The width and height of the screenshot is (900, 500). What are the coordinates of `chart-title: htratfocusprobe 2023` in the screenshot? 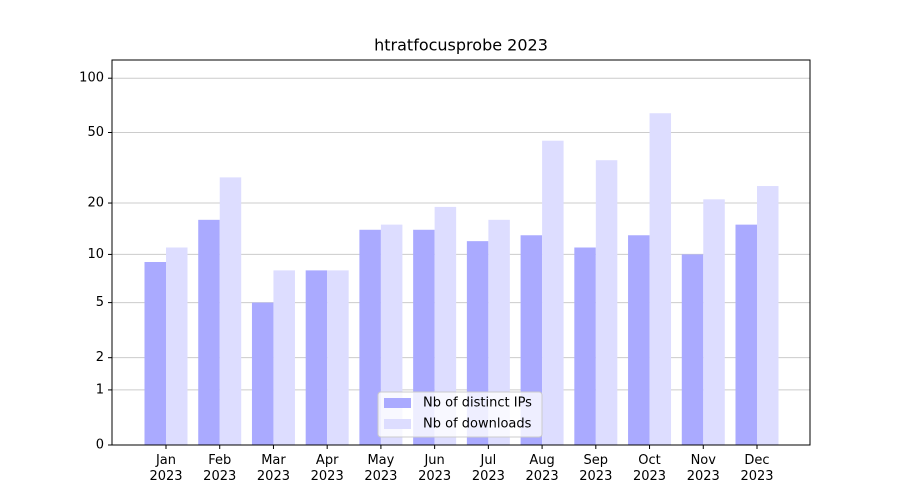 It's located at (461, 45).